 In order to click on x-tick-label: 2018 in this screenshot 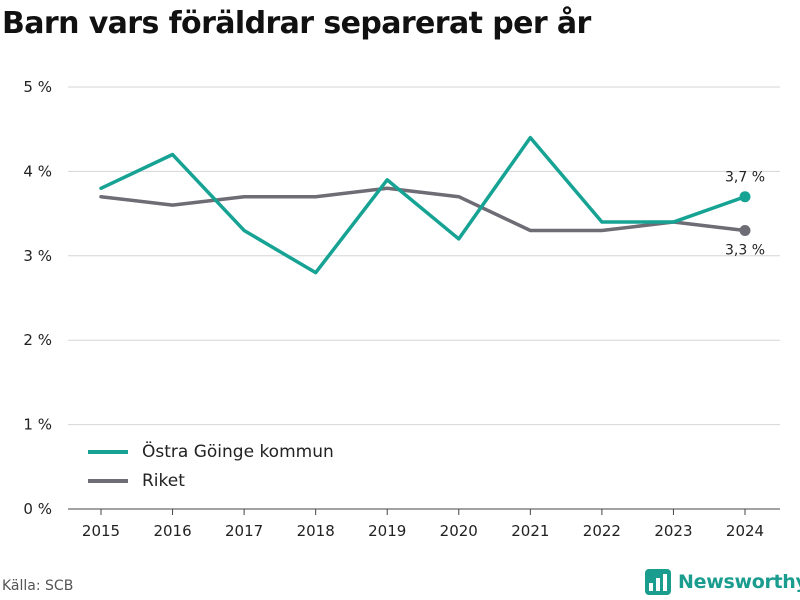, I will do `click(316, 531)`.